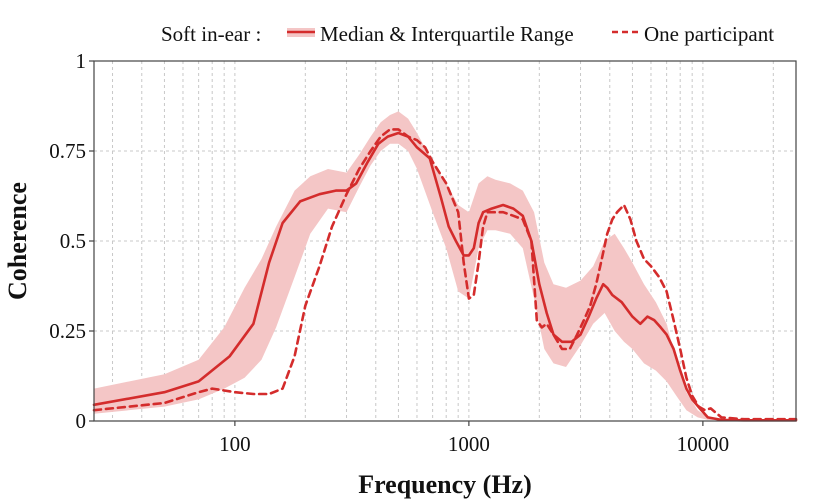  What do you see at coordinates (447, 34) in the screenshot?
I see `legend-entry-median: Median & Interquartile Range` at bounding box center [447, 34].